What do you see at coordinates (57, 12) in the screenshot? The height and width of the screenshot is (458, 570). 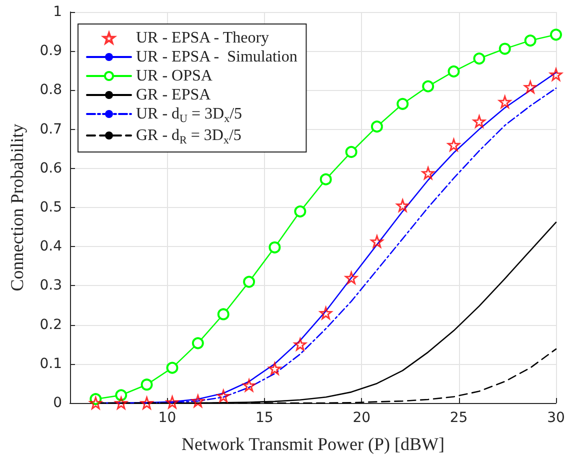 I see `y-tick-label: 1` at bounding box center [57, 12].